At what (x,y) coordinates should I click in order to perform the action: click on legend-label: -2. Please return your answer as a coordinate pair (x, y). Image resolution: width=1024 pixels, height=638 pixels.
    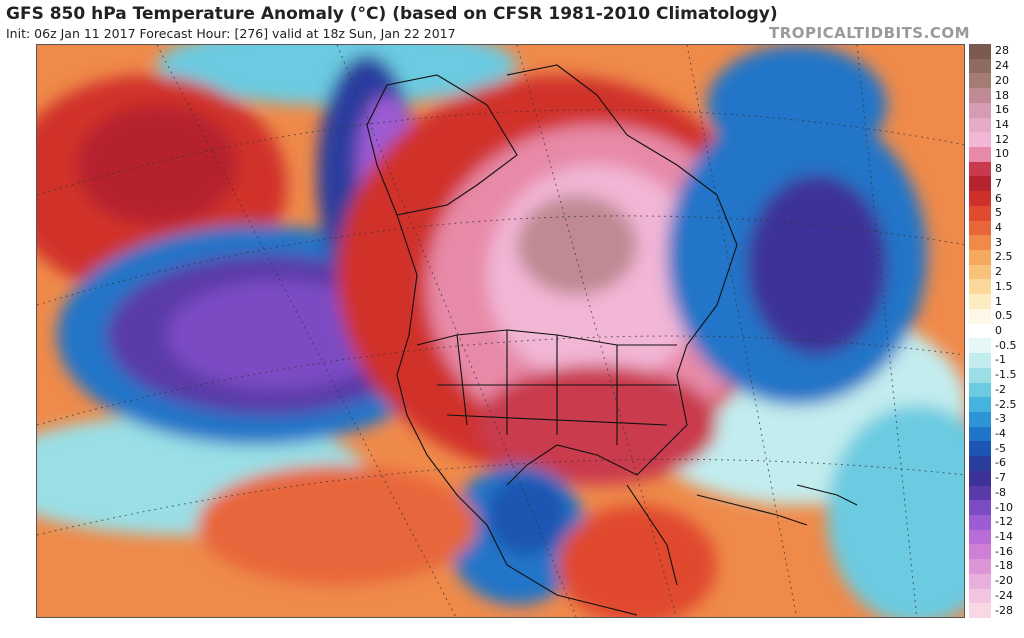
    Looking at the image, I should click on (1000, 389).